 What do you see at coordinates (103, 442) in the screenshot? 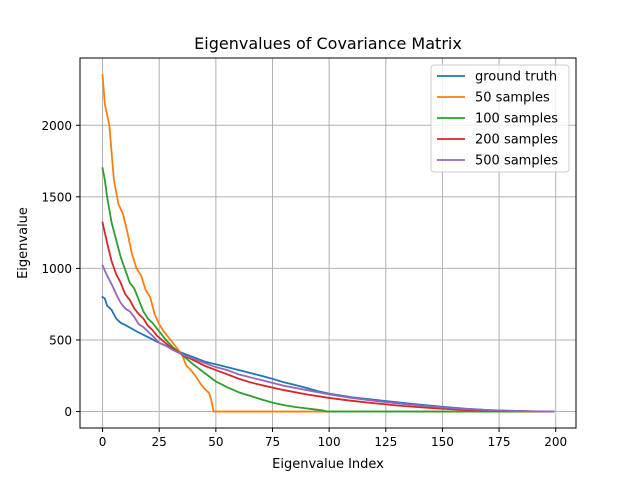
I see `x-tick-label: 0` at bounding box center [103, 442].